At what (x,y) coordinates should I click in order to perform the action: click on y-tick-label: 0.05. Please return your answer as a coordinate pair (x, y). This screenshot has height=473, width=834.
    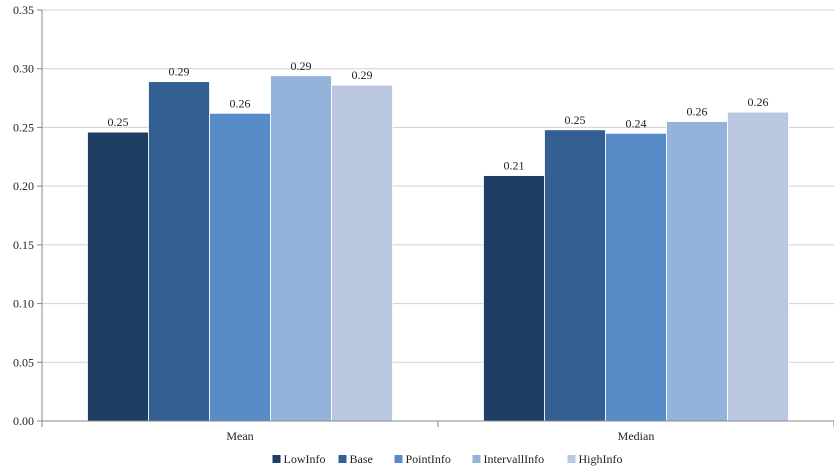
    Looking at the image, I should click on (23, 362).